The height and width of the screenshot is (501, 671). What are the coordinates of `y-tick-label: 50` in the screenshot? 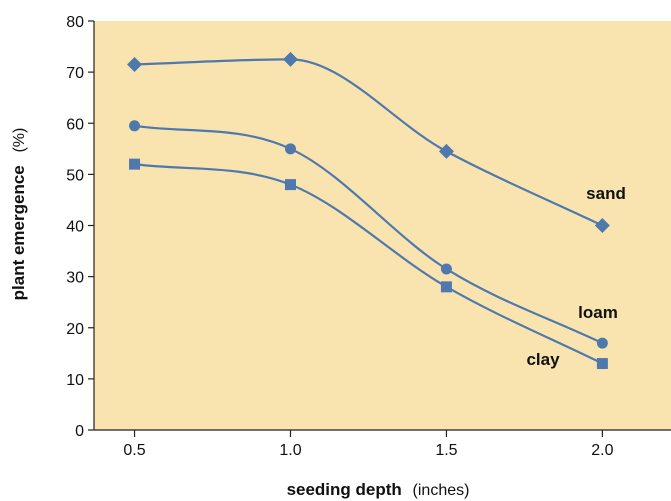 It's located at (75, 175).